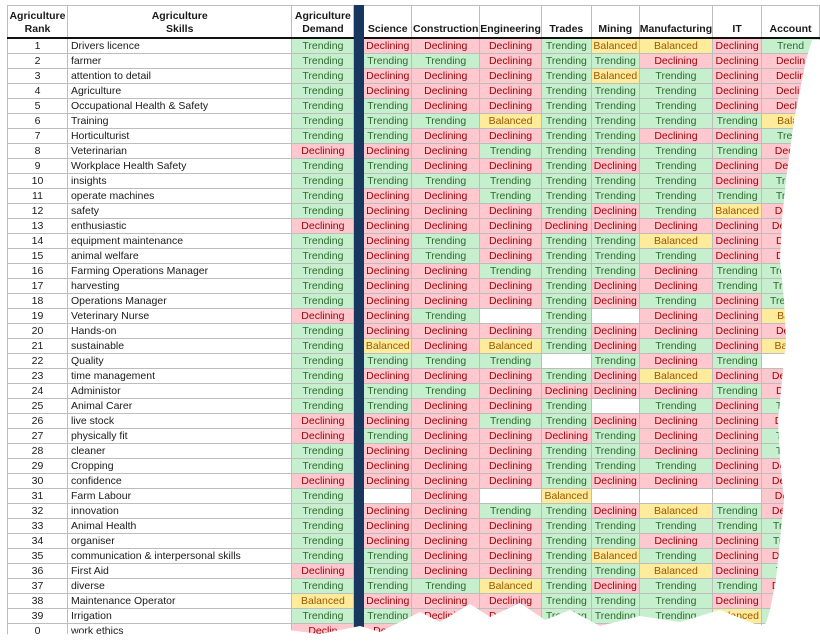 The width and height of the screenshot is (820, 641). I want to click on skill-cell: Drivers licence, so click(179, 45).